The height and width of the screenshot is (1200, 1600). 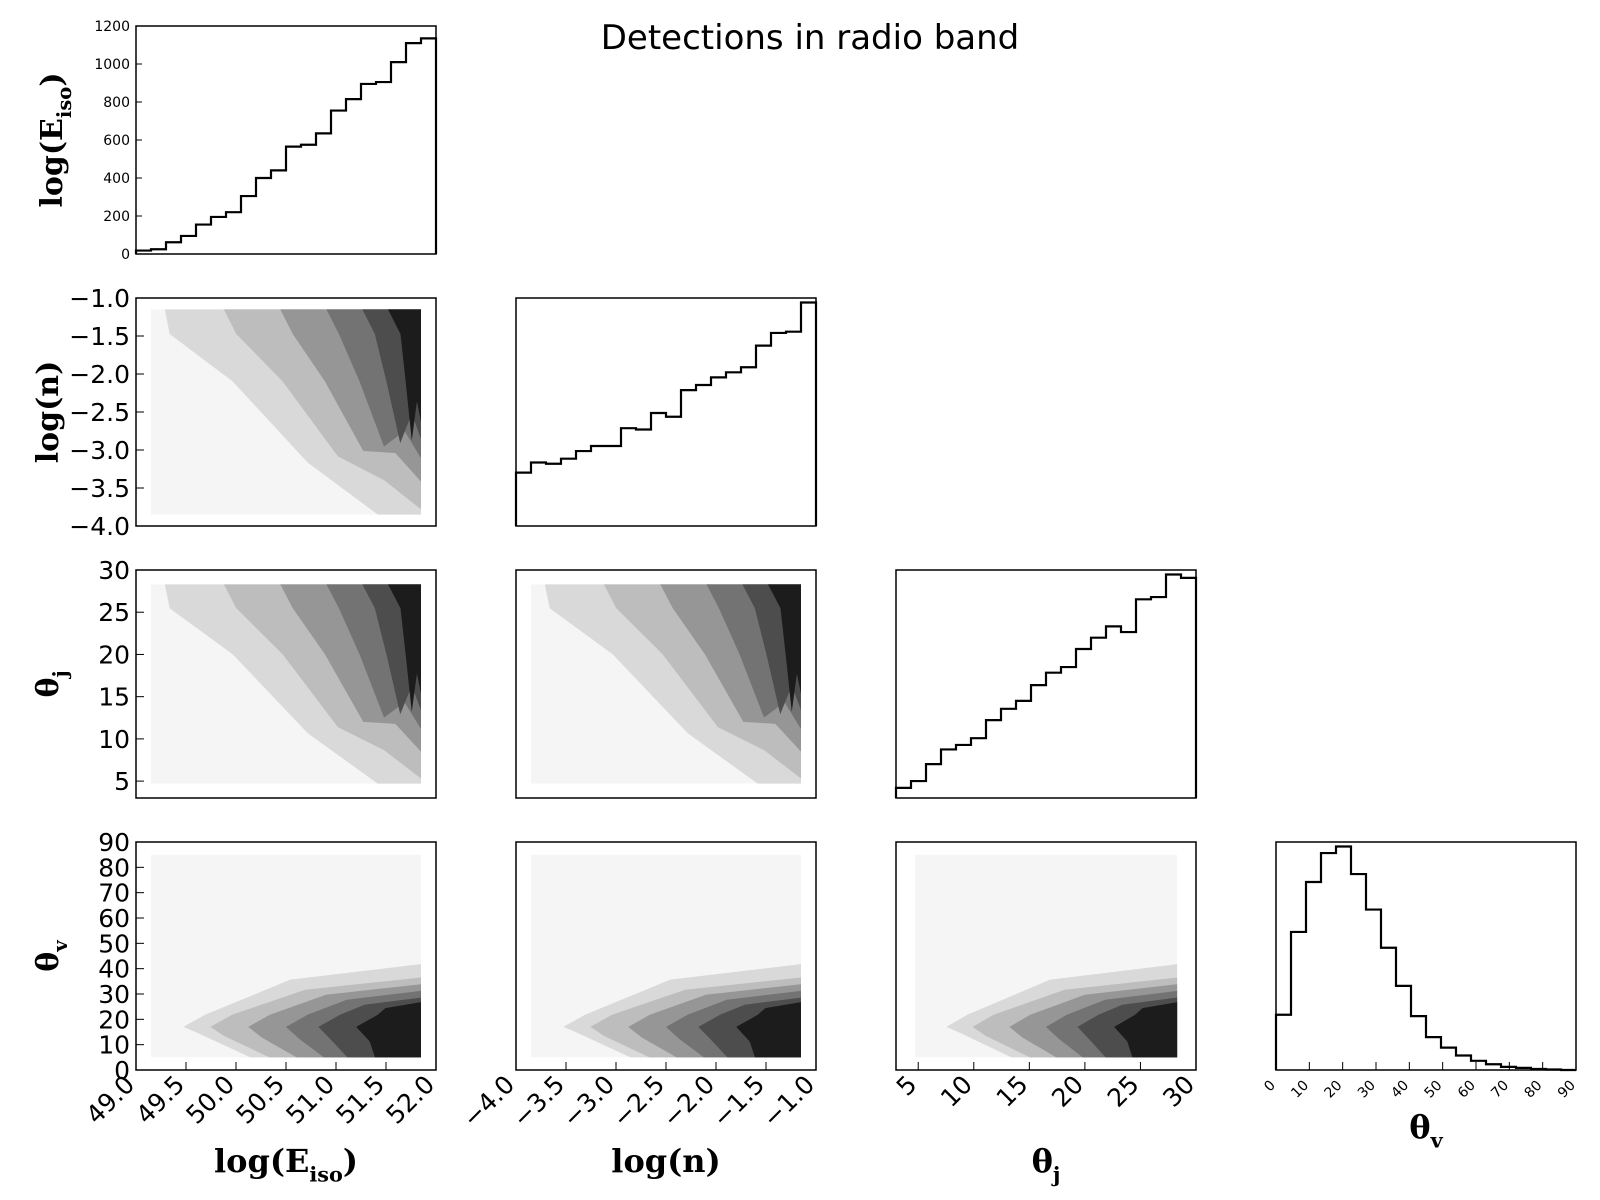 I want to click on y-tick-label: −2.5, so click(x=99, y=412).